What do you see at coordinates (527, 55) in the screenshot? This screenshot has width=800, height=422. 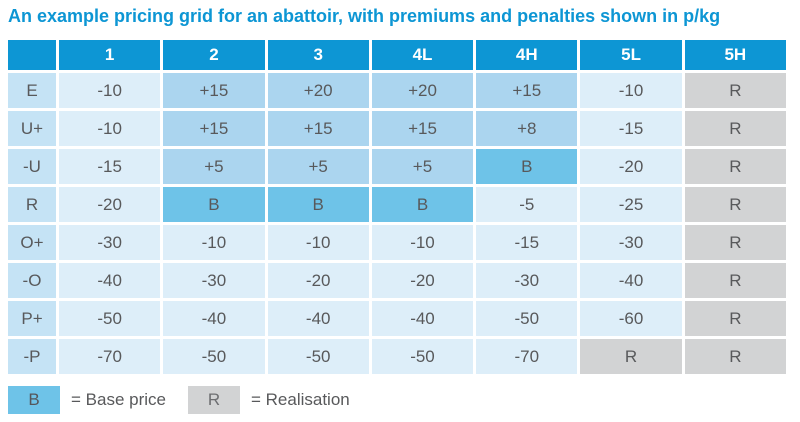 I see `column-header-4H: 4H` at bounding box center [527, 55].